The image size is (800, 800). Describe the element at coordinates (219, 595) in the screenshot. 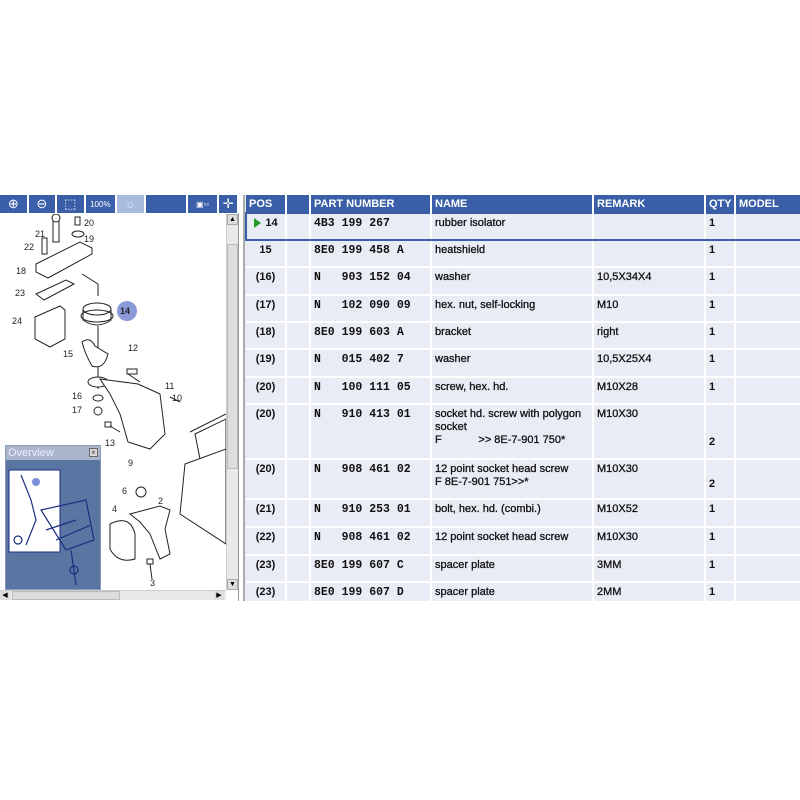

I see `scroll-right-button: ▶` at that location.